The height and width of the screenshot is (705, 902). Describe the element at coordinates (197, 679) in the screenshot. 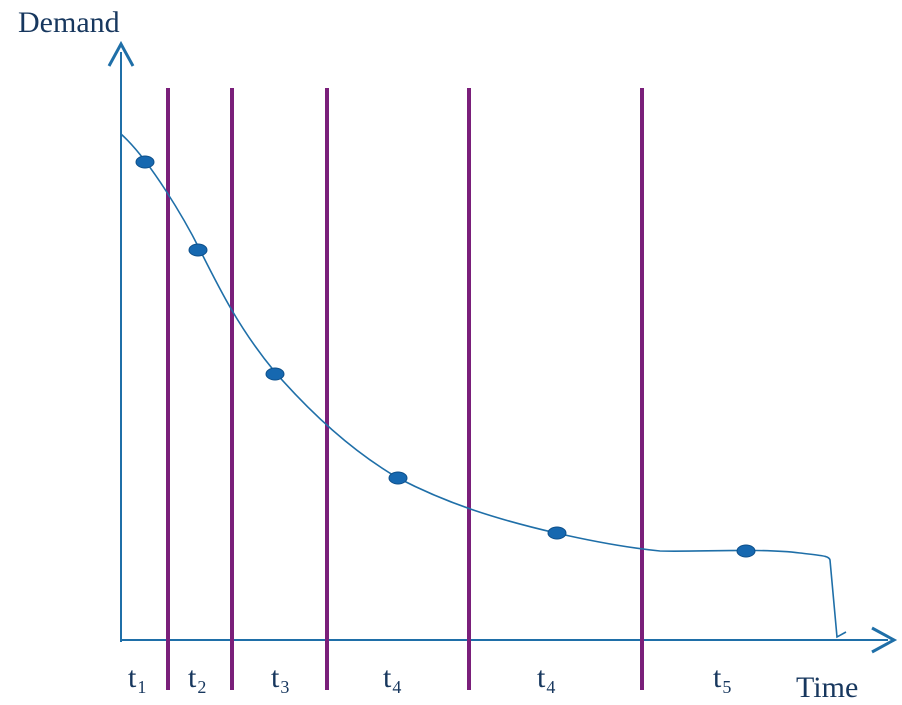

I see `period-label: t2` at that location.